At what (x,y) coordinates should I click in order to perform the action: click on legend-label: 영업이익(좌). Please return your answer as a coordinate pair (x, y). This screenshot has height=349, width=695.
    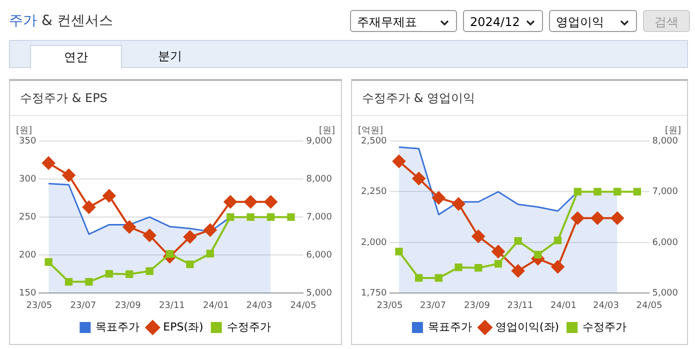
    Looking at the image, I should click on (527, 327).